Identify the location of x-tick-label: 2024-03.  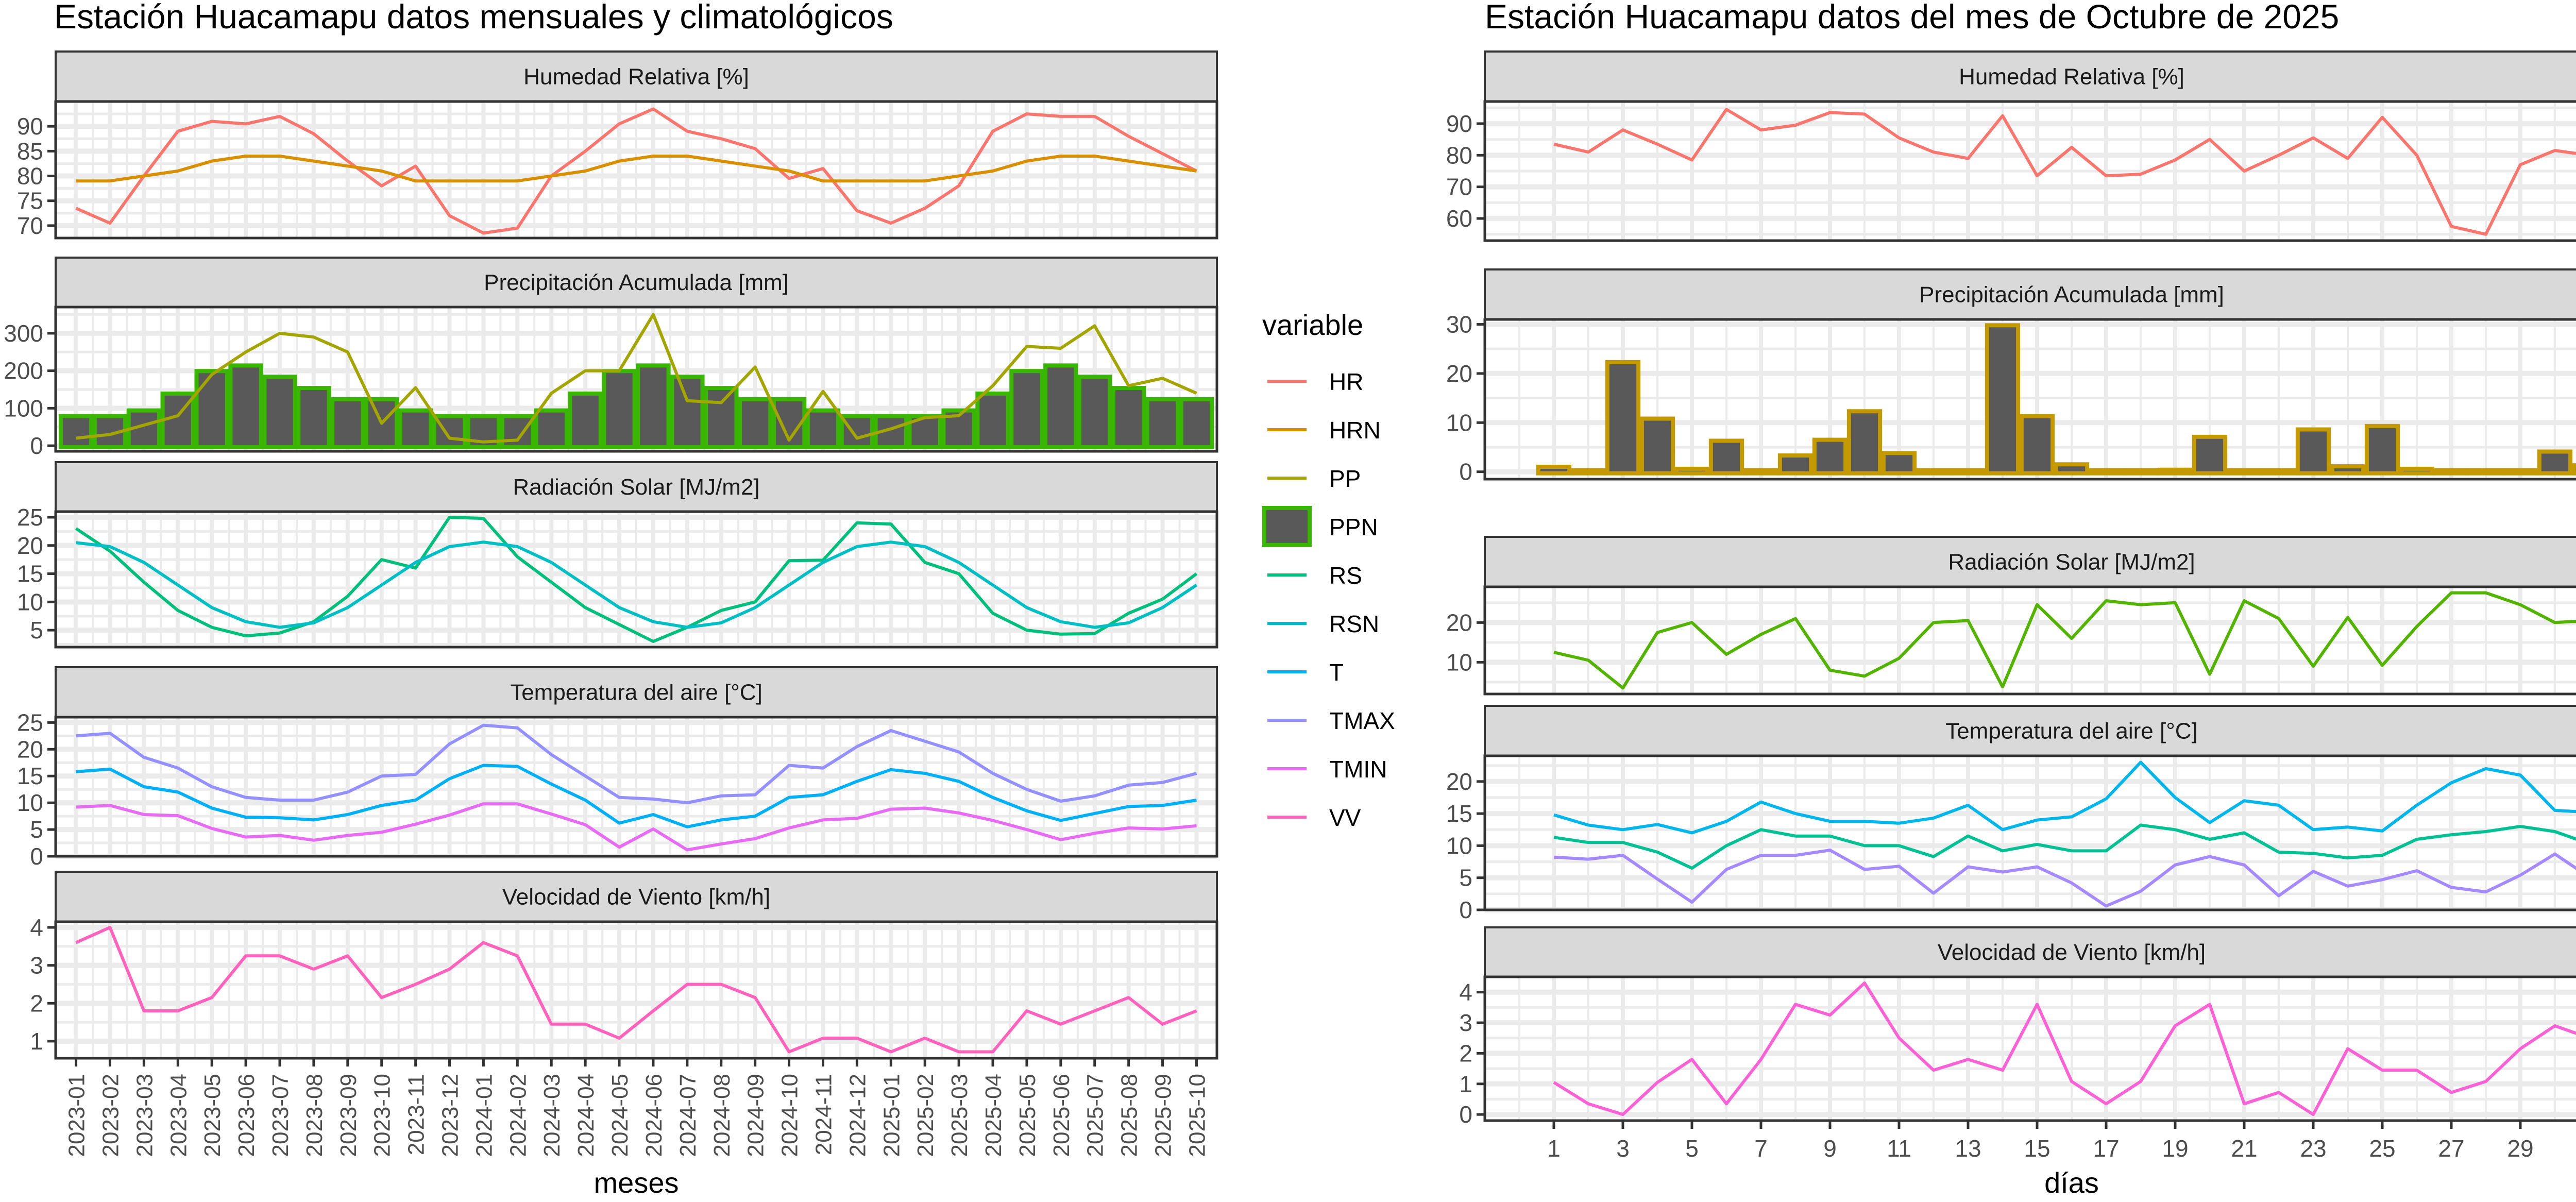
(552, 1115).